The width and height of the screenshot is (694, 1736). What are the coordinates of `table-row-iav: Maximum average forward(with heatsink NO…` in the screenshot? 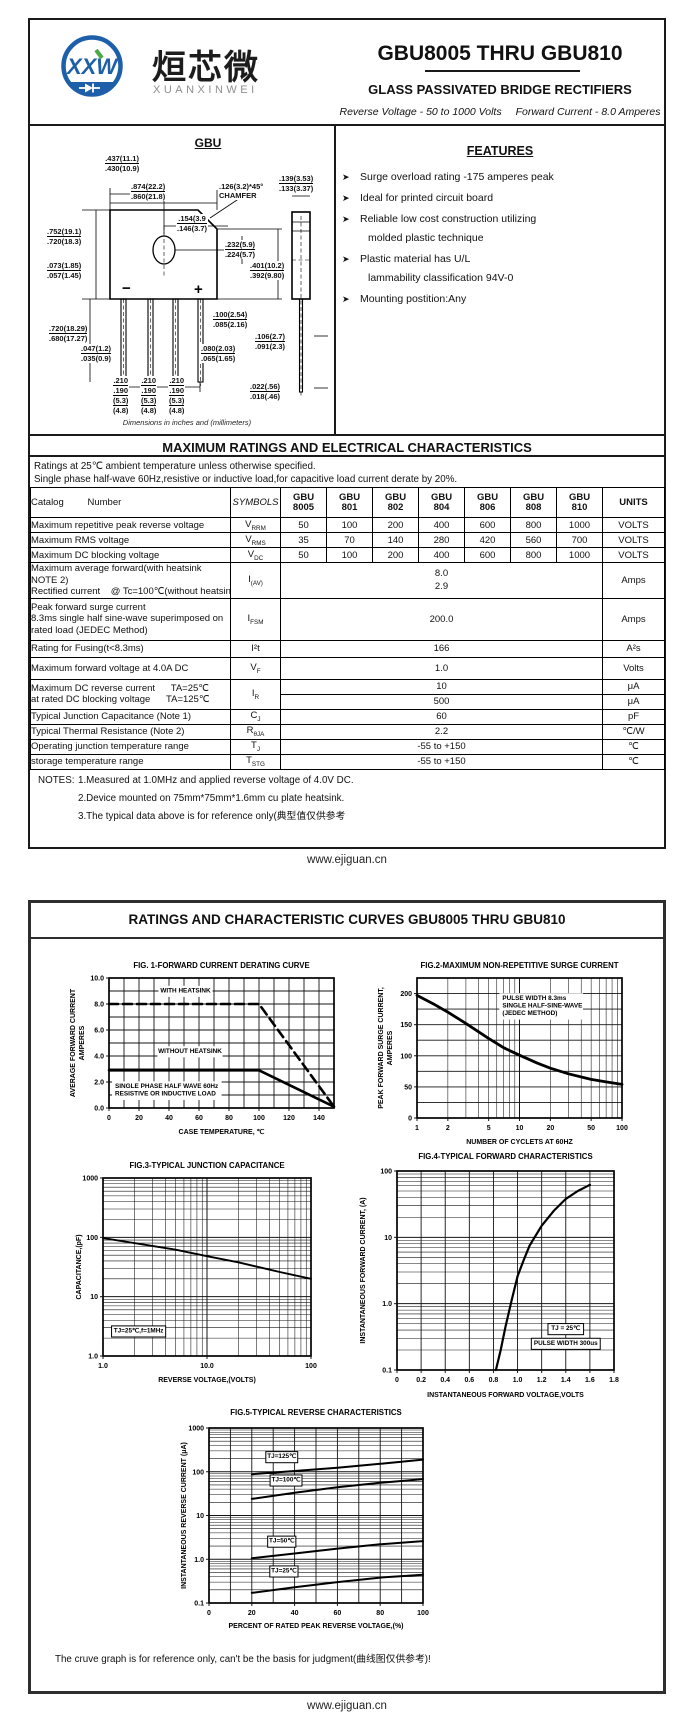 It's located at (347, 580).